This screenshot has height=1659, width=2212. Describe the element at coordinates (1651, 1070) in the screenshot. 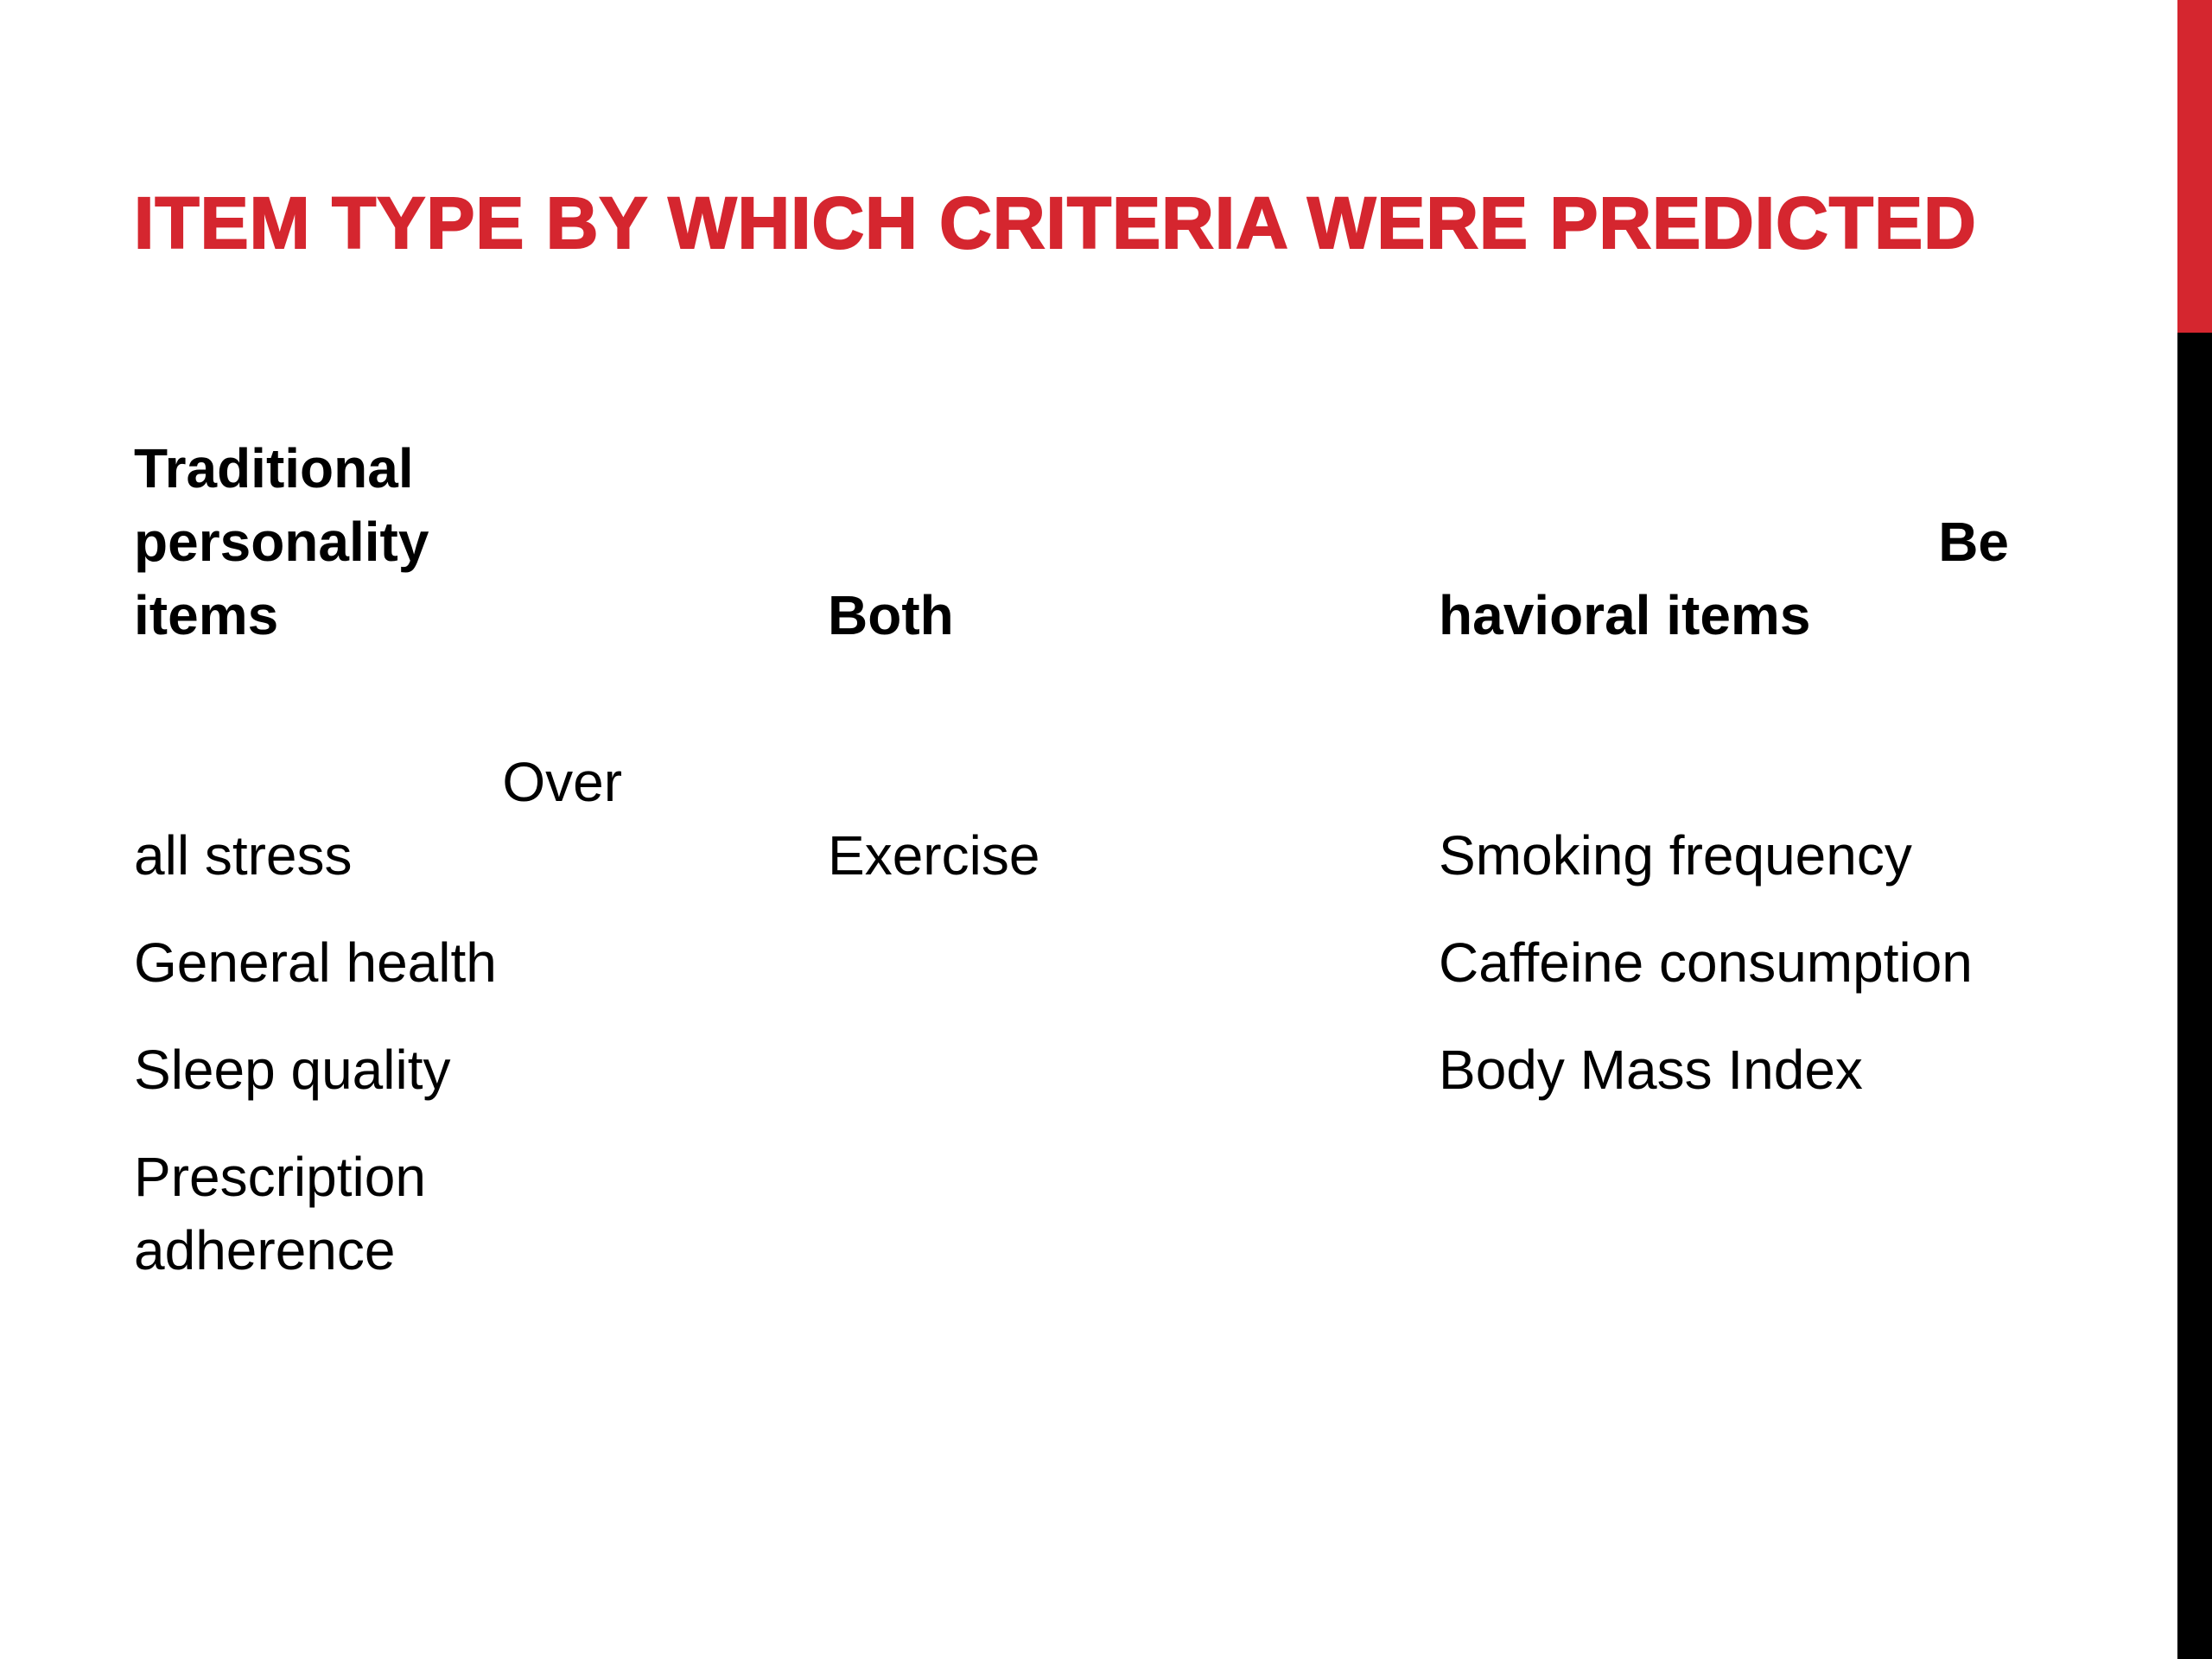

I see `list-item-line: Body Mass Index` at that location.